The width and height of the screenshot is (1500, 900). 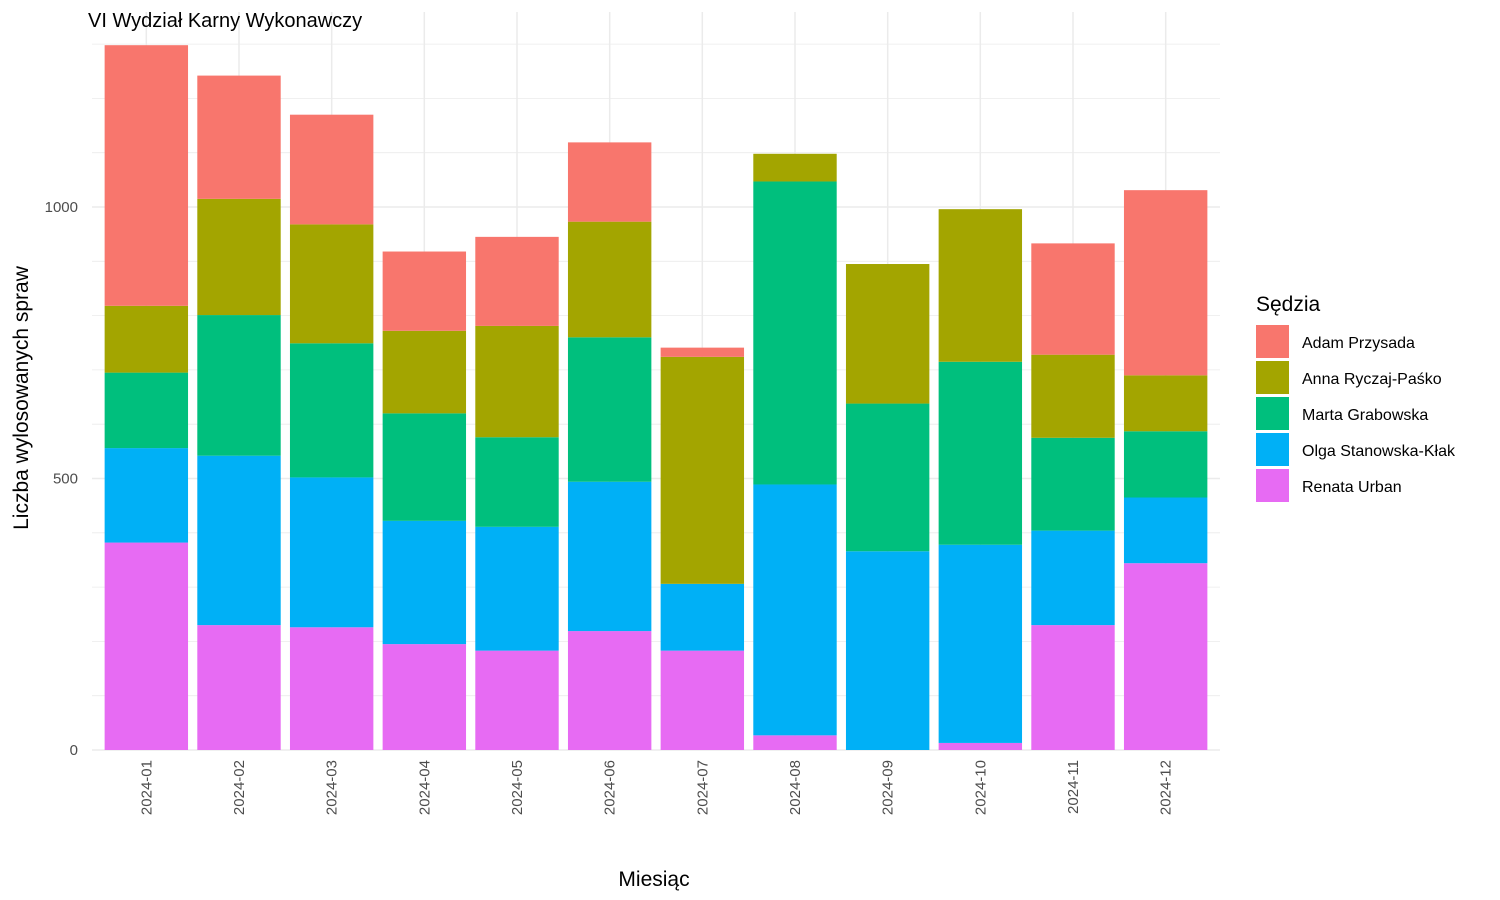 I want to click on chart-title: VI Wydział Karny Wykonawczy, so click(x=225, y=21).